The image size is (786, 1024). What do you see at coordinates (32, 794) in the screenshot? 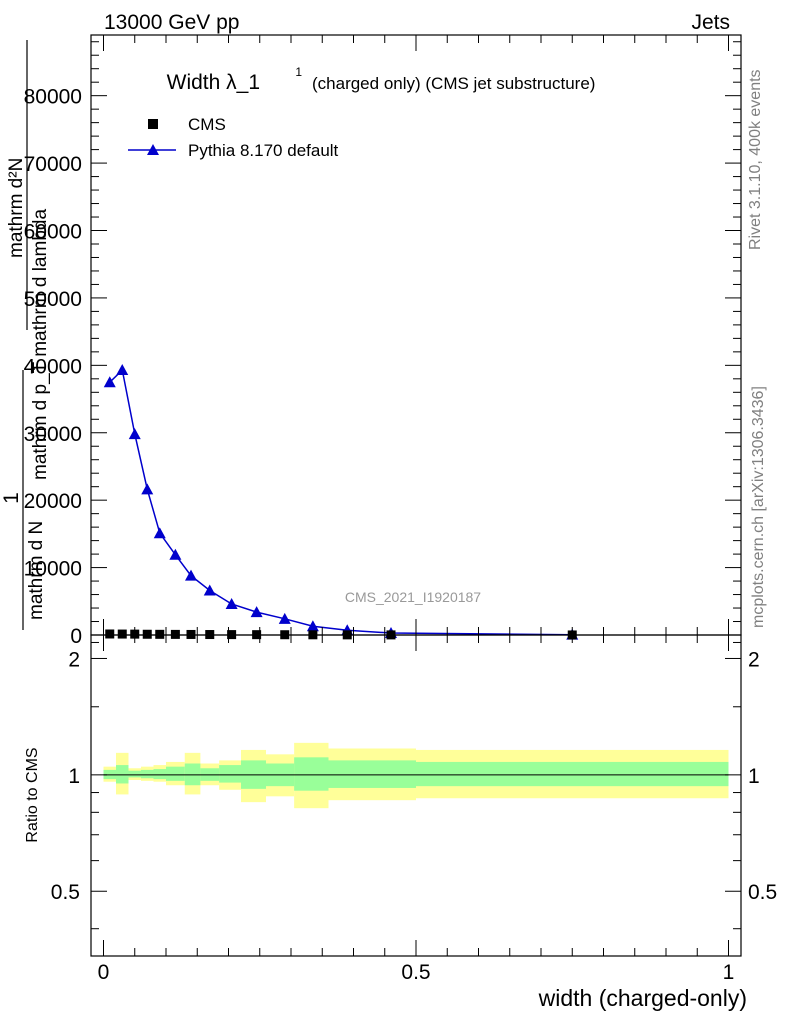
I see `ratio-y-title: Ratio to CMS` at bounding box center [32, 794].